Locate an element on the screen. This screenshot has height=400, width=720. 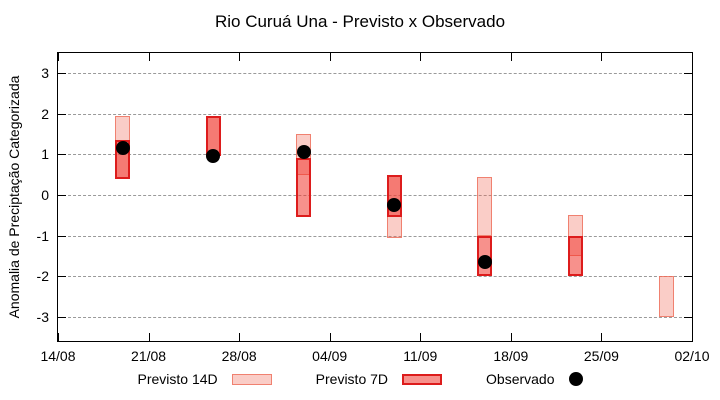
chart-title: Rio Curuá Una - Previsto x Observado is located at coordinates (360, 21).